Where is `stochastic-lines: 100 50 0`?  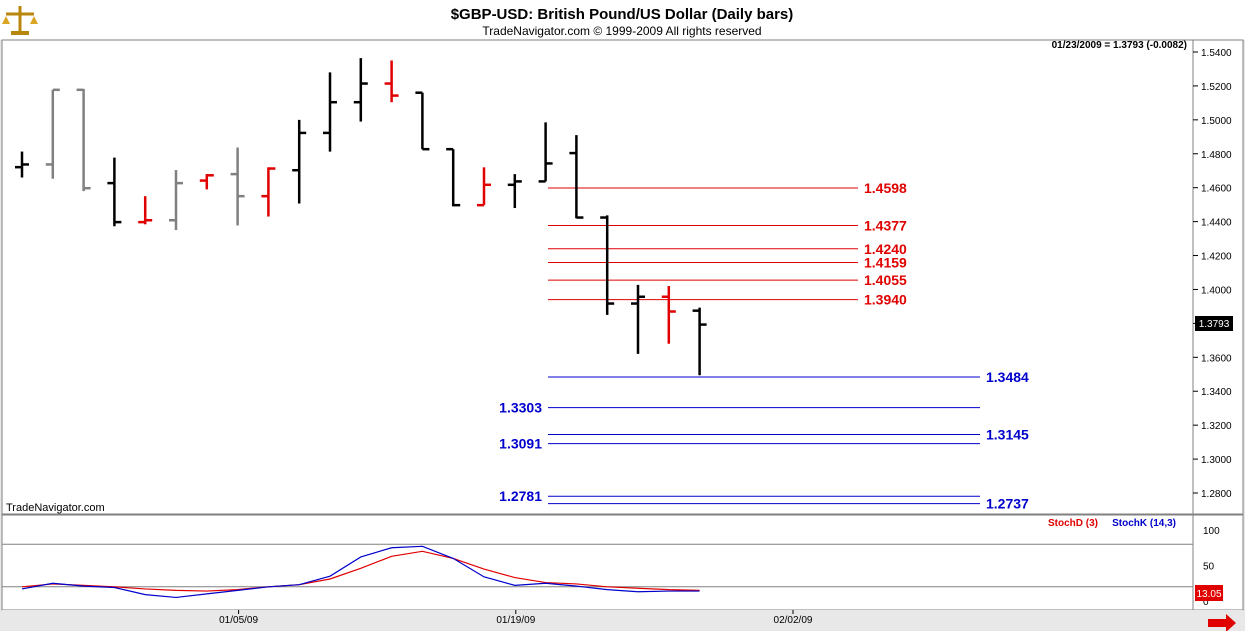 stochastic-lines: 100 50 0 is located at coordinates (611, 567).